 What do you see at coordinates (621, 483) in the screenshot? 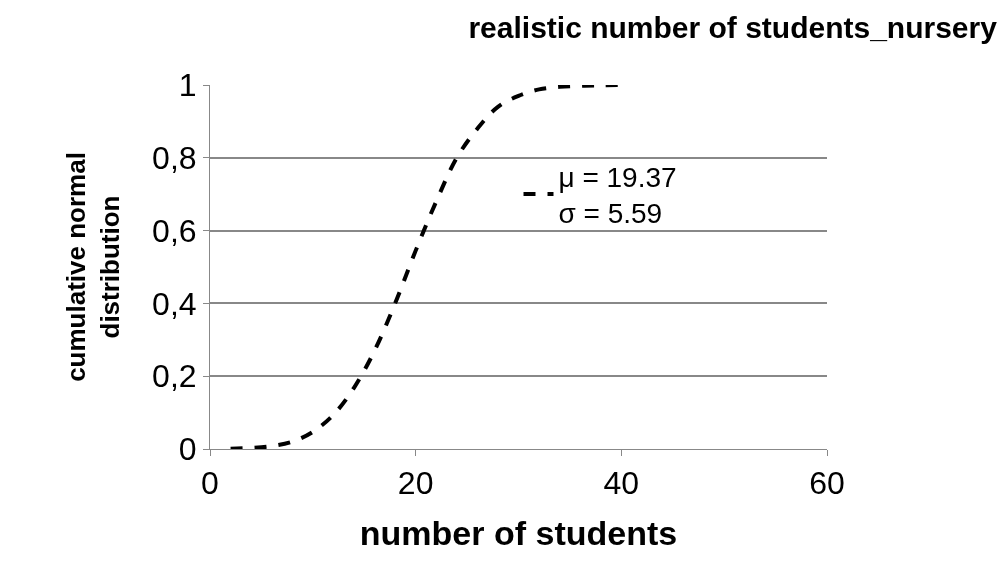
I see `x-tick-label: 40` at bounding box center [621, 483].